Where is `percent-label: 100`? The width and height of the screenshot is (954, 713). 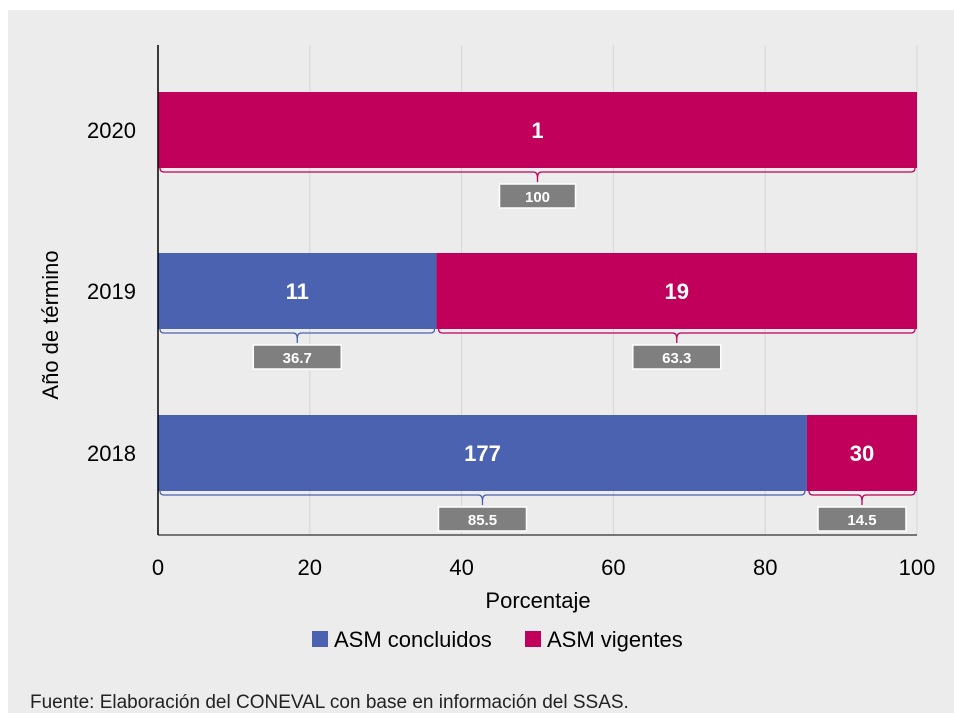 percent-label: 100 is located at coordinates (537, 197).